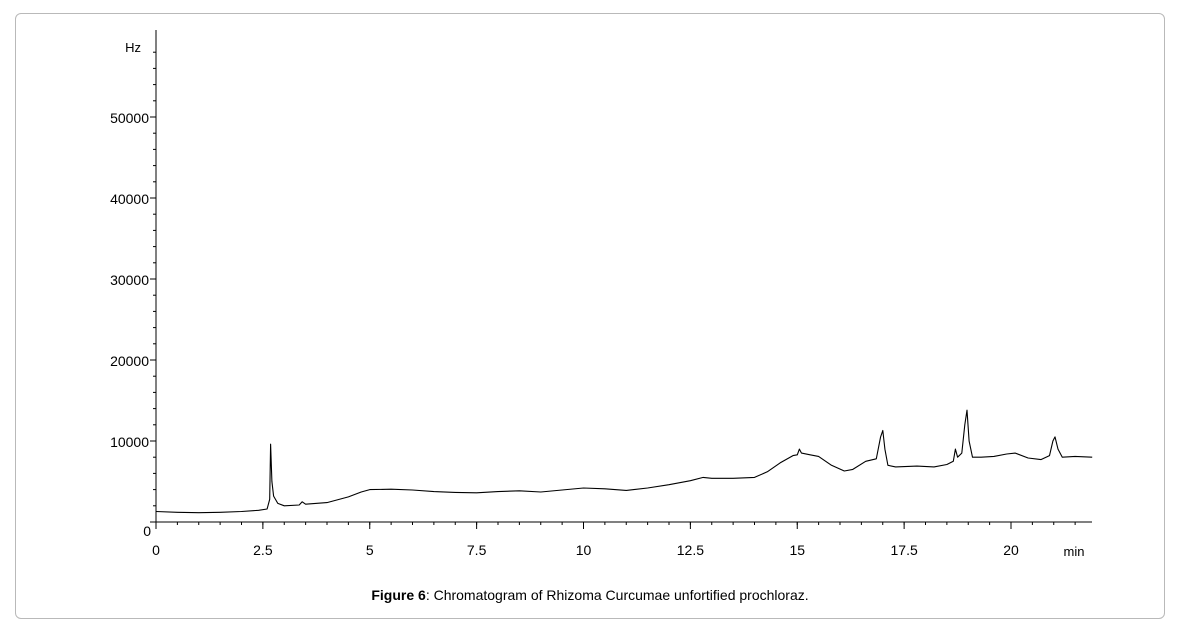  What do you see at coordinates (129, 361) in the screenshot?
I see `y-tick-label: 20000` at bounding box center [129, 361].